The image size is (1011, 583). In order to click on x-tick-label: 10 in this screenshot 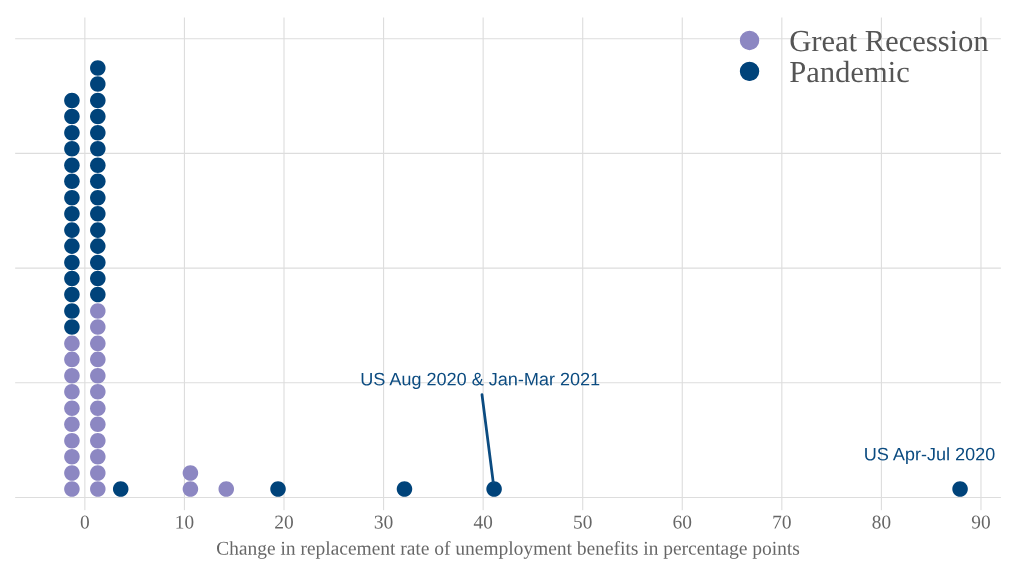, I will do `click(185, 522)`.